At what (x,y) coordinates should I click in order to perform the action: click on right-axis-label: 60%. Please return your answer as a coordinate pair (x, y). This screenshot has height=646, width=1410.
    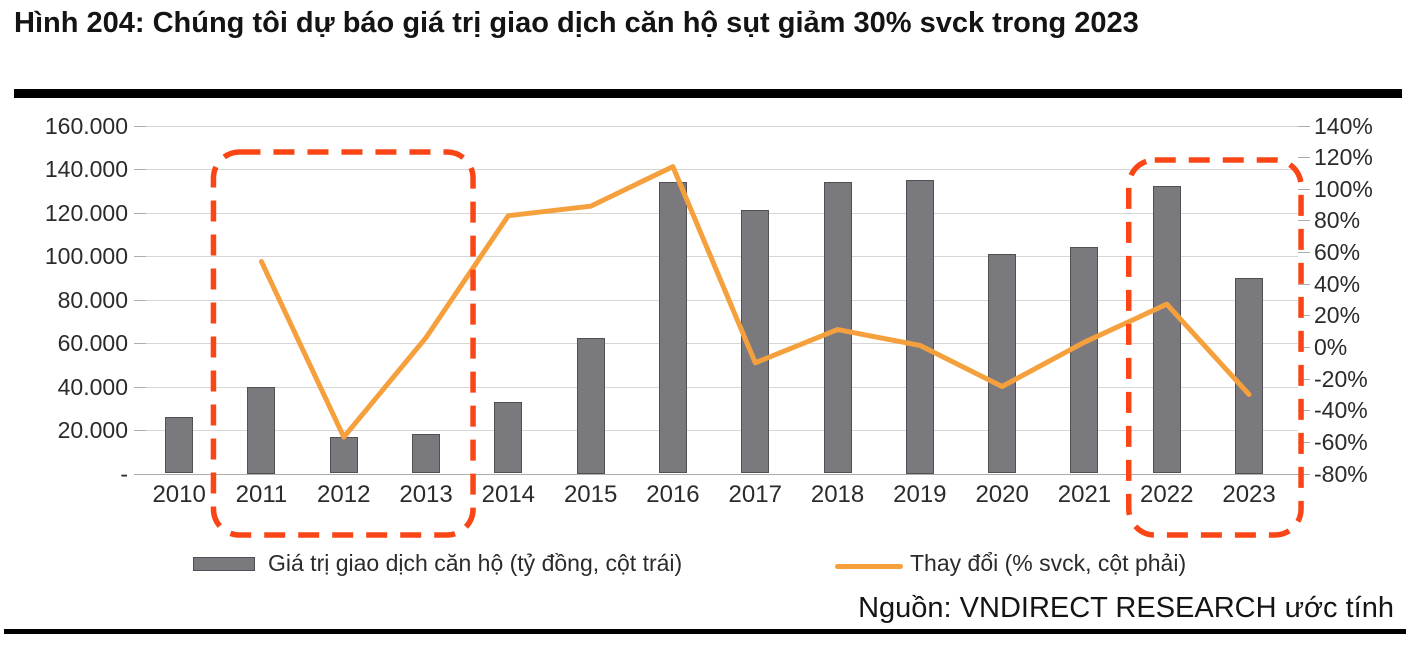
    Looking at the image, I should click on (1337, 252).